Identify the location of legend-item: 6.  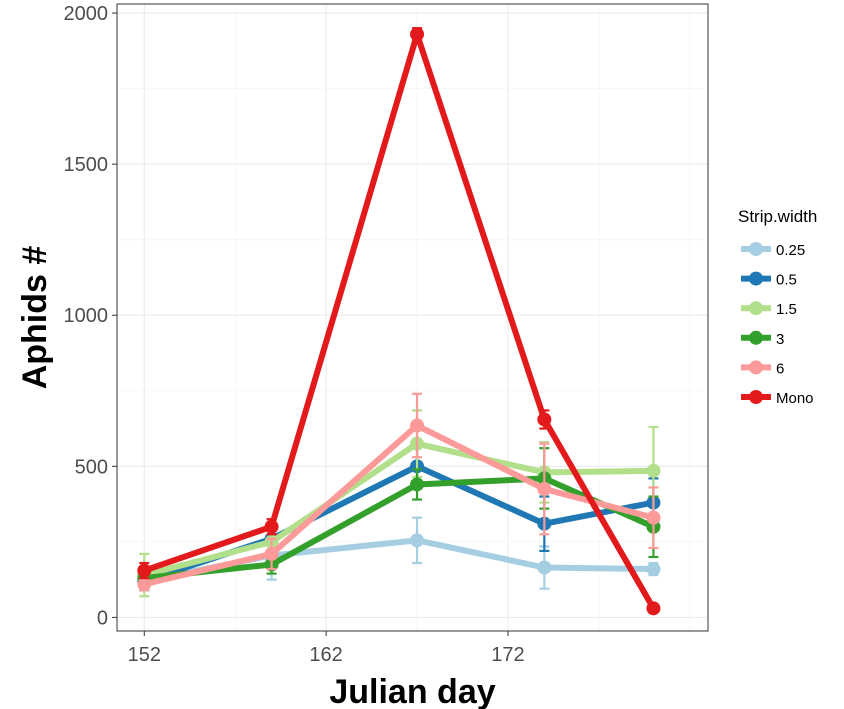
(762, 368).